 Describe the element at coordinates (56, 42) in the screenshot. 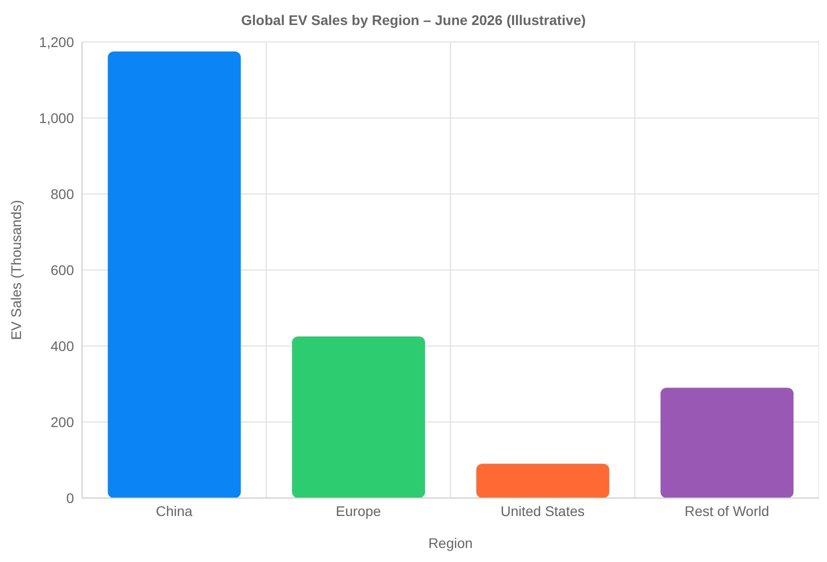

I see `y-tick-label: 1,200` at that location.